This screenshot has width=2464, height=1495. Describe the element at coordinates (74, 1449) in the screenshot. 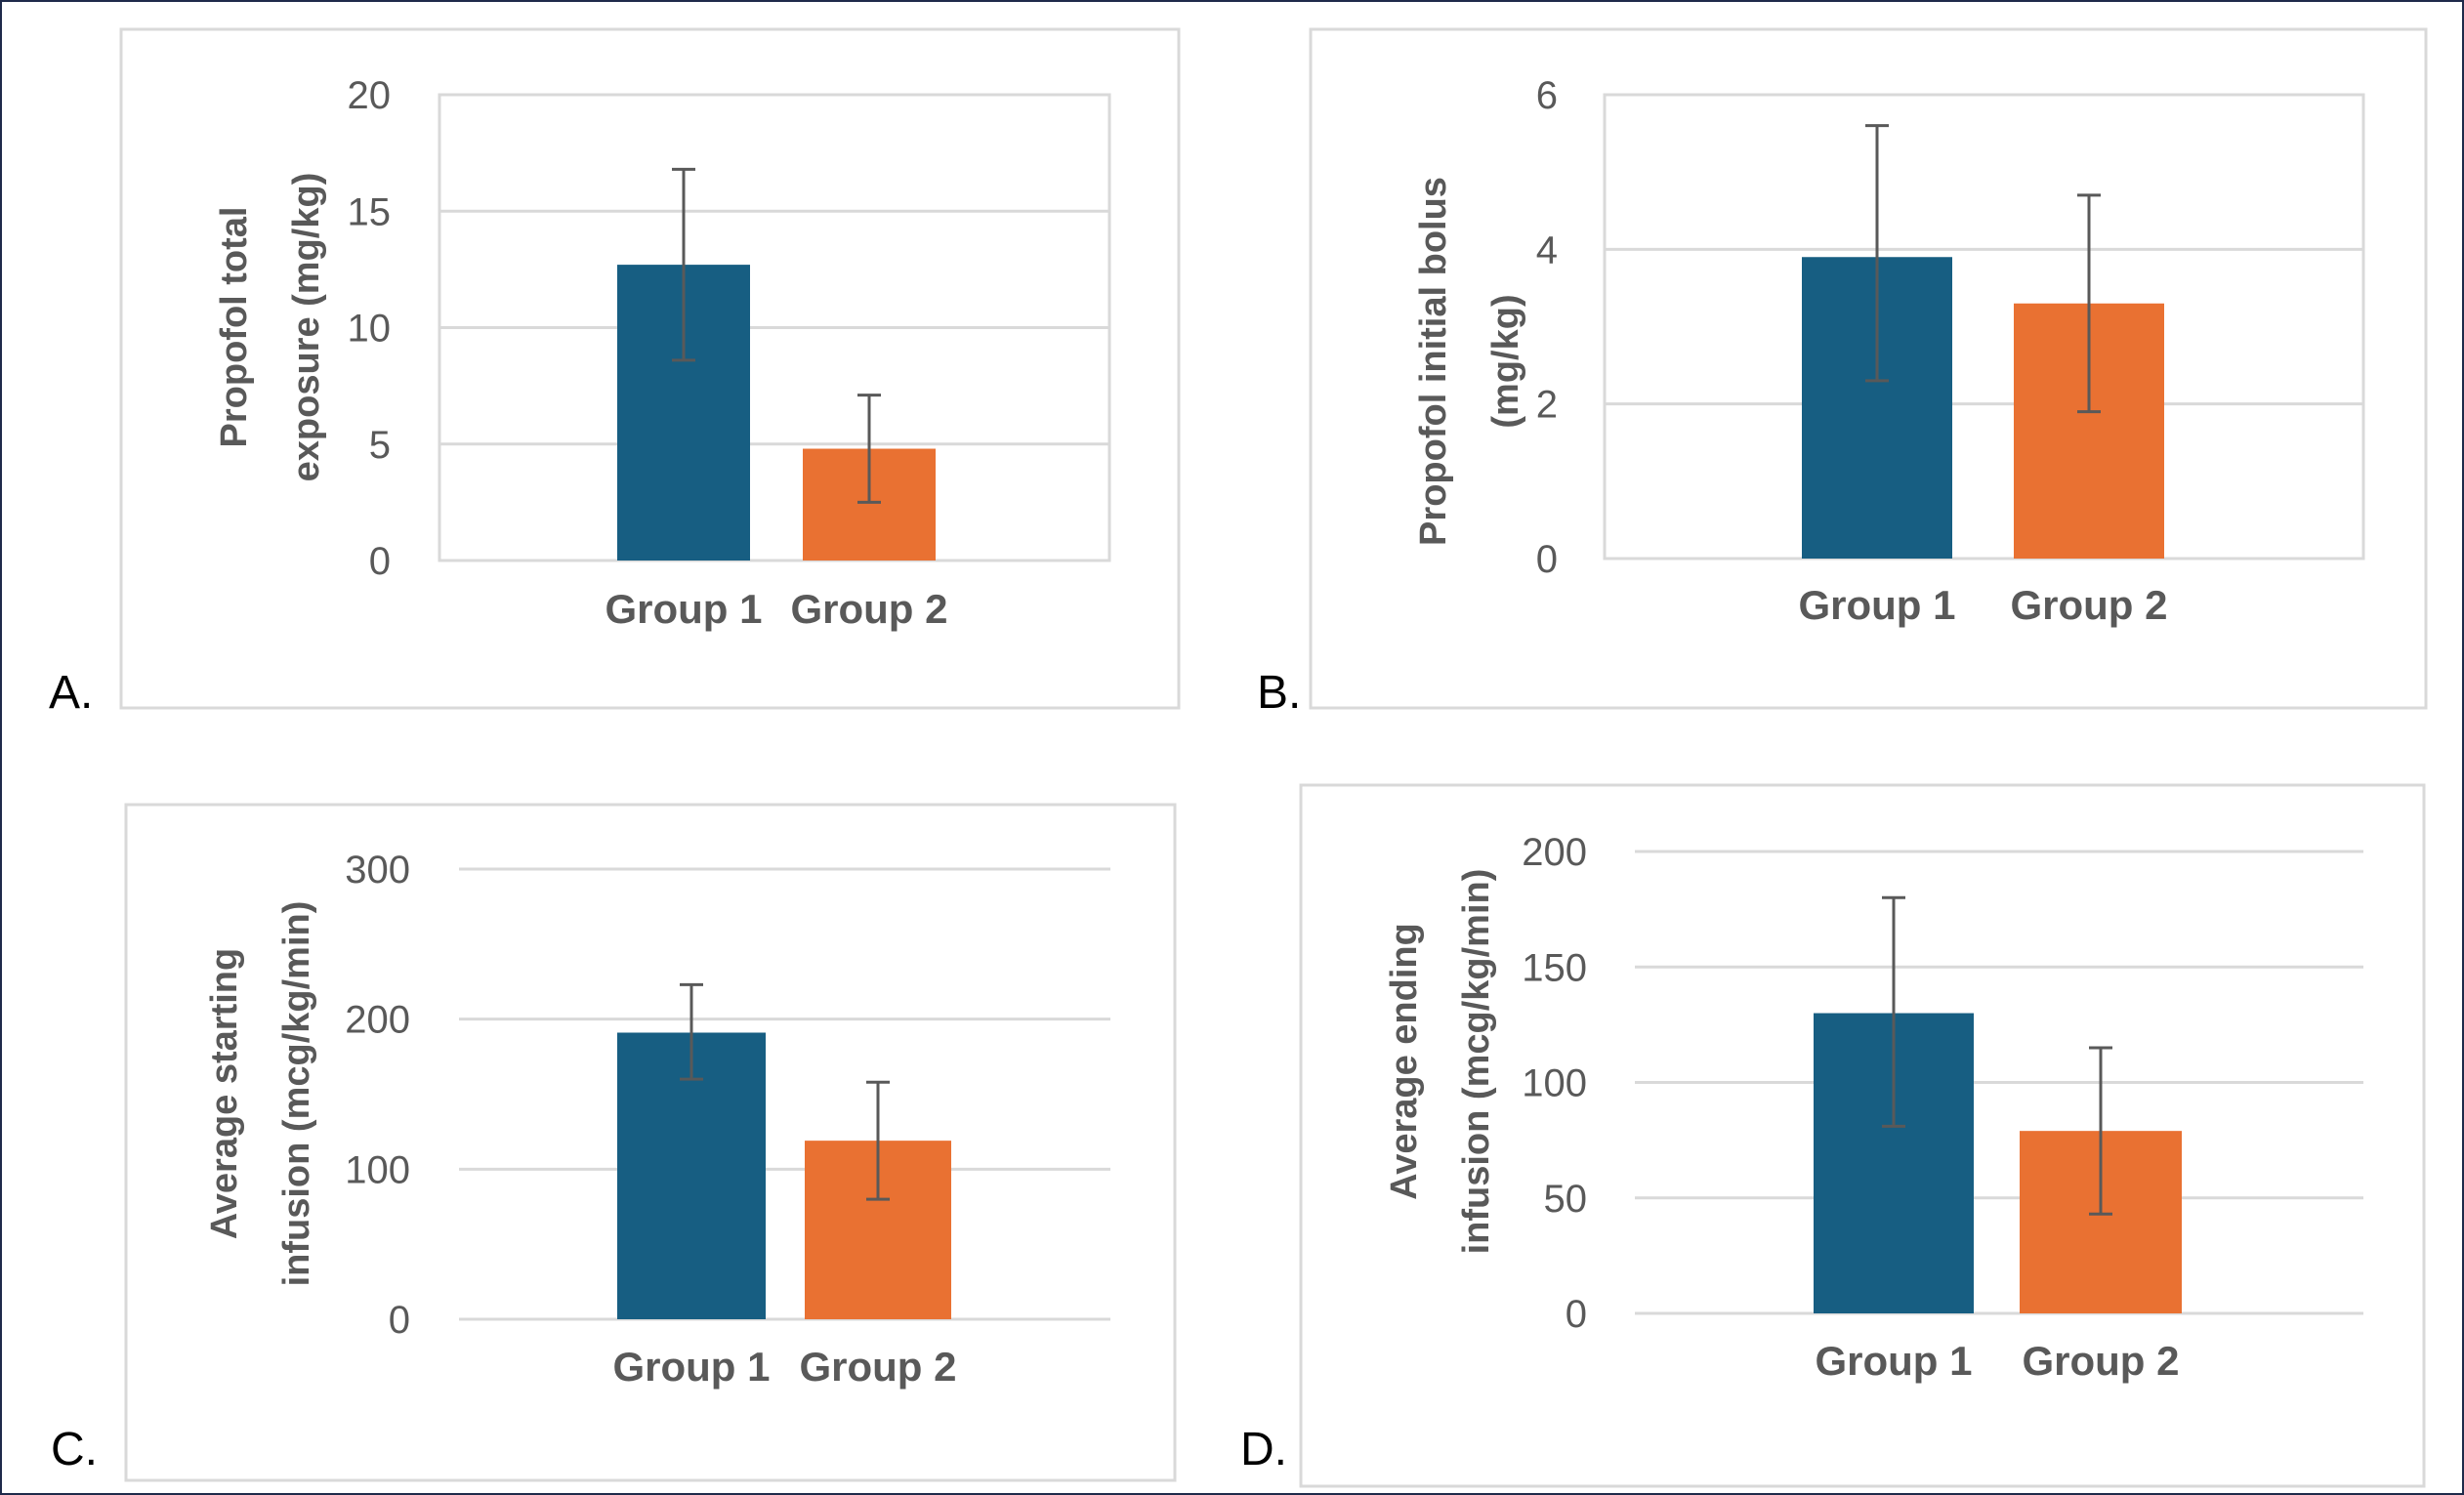

I see `panel-label: C.` at that location.